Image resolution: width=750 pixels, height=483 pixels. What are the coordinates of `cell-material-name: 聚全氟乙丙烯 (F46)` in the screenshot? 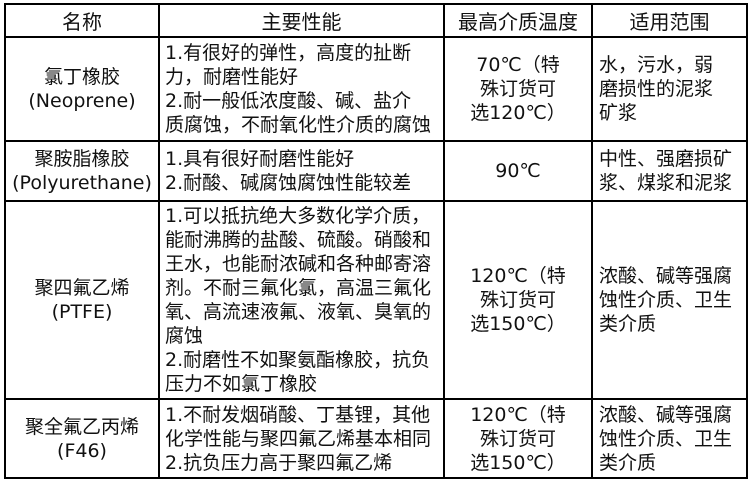 It's located at (82, 438).